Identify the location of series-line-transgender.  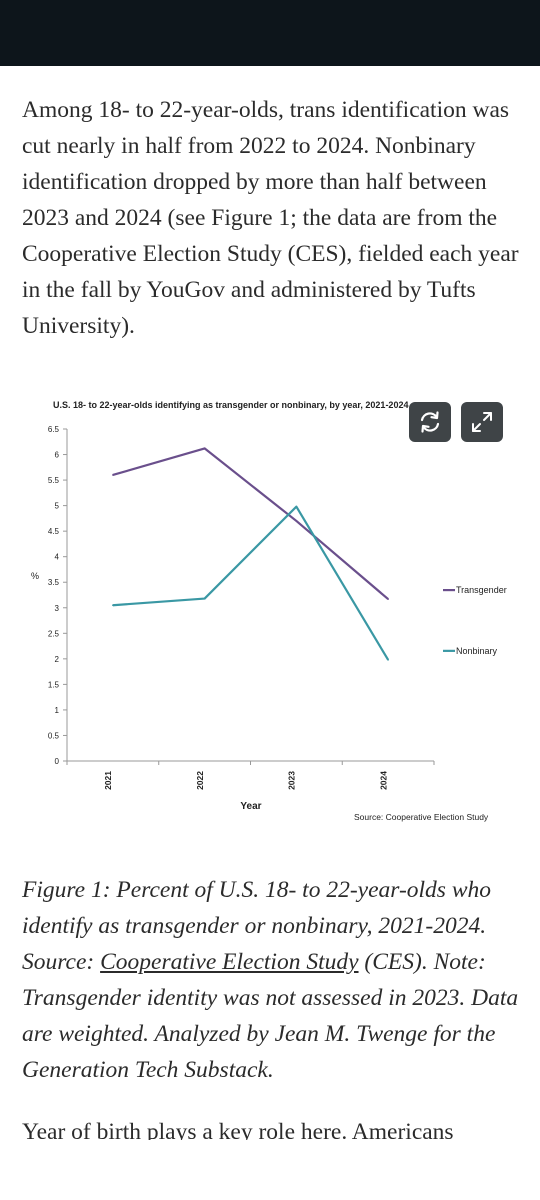
(250, 523).